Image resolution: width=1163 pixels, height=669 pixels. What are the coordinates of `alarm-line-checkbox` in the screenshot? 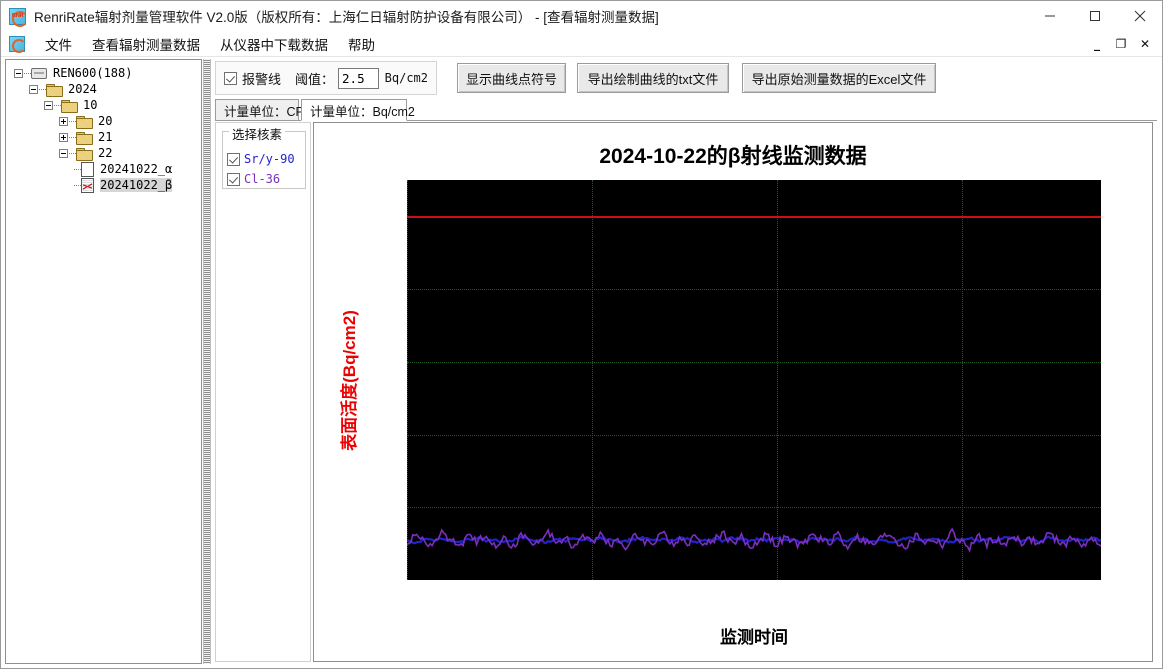 It's located at (230, 78).